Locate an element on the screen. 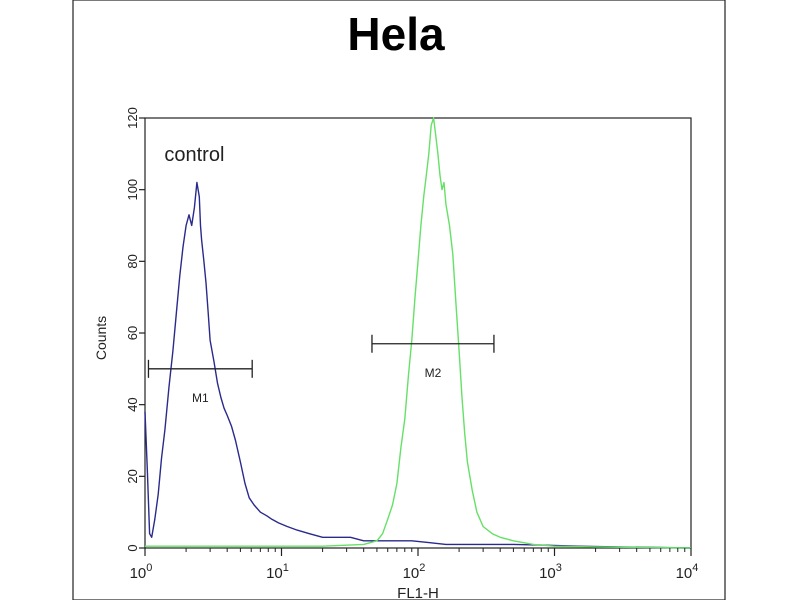 The image size is (800, 600). chart-title: Hela is located at coordinates (396, 34).